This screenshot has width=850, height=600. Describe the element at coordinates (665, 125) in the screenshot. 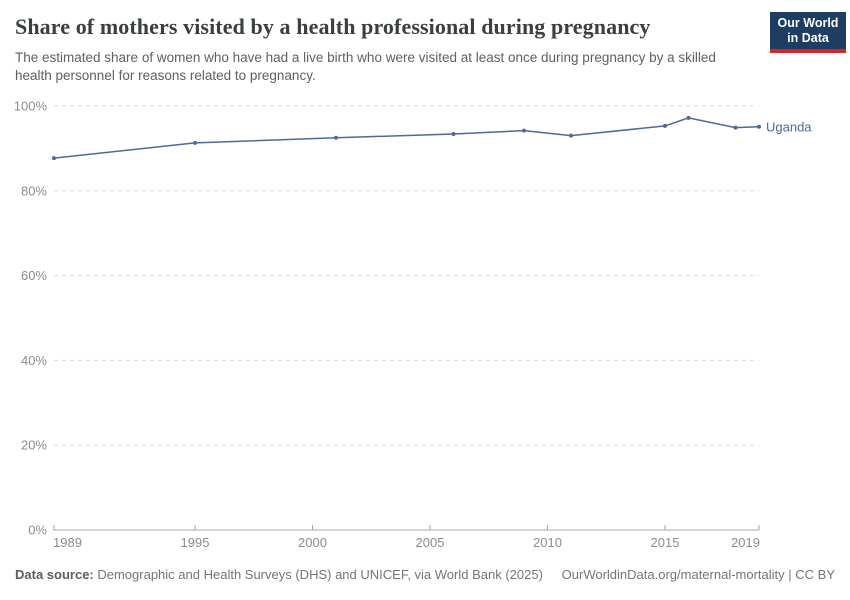

I see `data-point-2015` at that location.